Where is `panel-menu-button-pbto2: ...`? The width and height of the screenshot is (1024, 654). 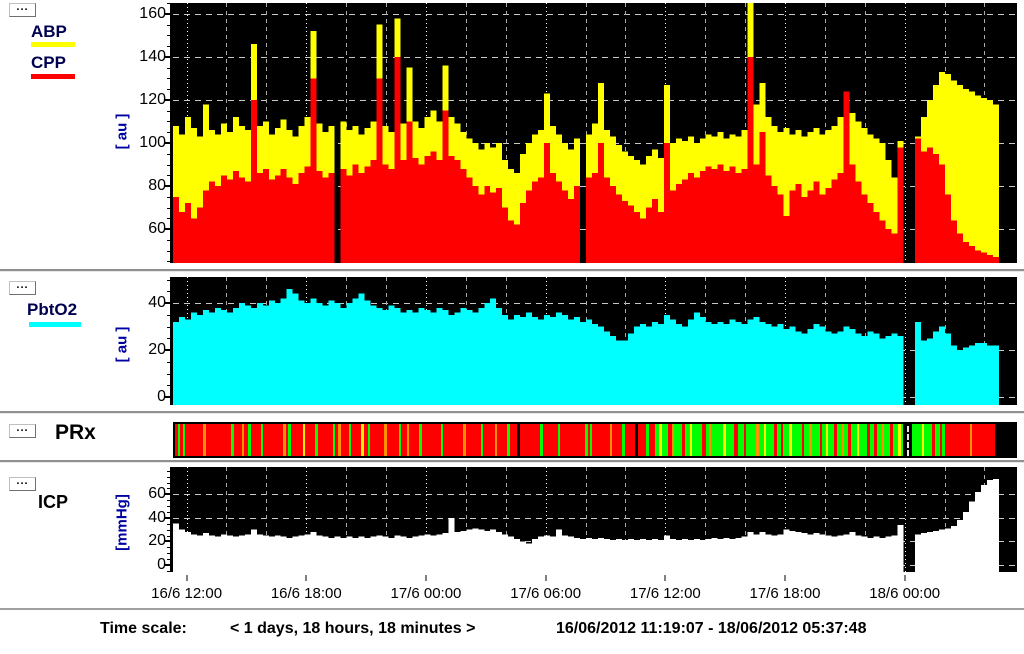 panel-menu-button-pbto2: ... is located at coordinates (22, 287).